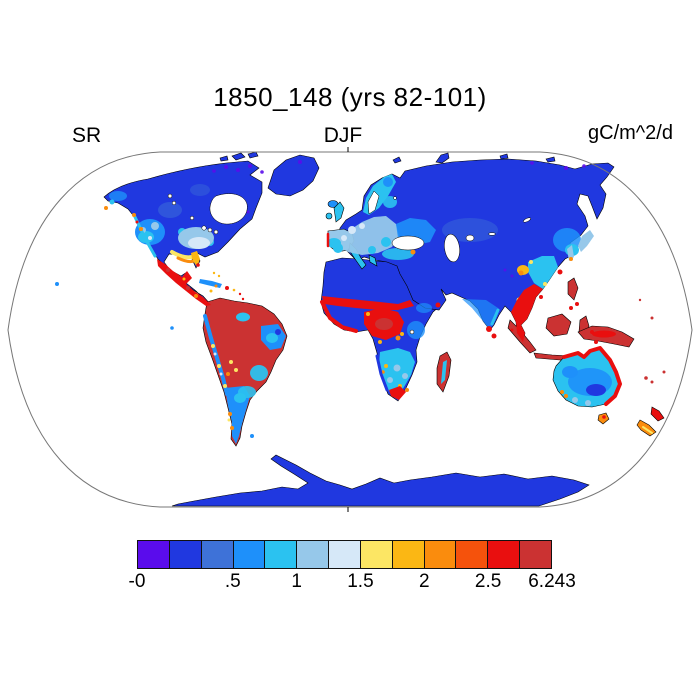 The image size is (700, 700). I want to click on korea-orange-dot, so click(571, 259).